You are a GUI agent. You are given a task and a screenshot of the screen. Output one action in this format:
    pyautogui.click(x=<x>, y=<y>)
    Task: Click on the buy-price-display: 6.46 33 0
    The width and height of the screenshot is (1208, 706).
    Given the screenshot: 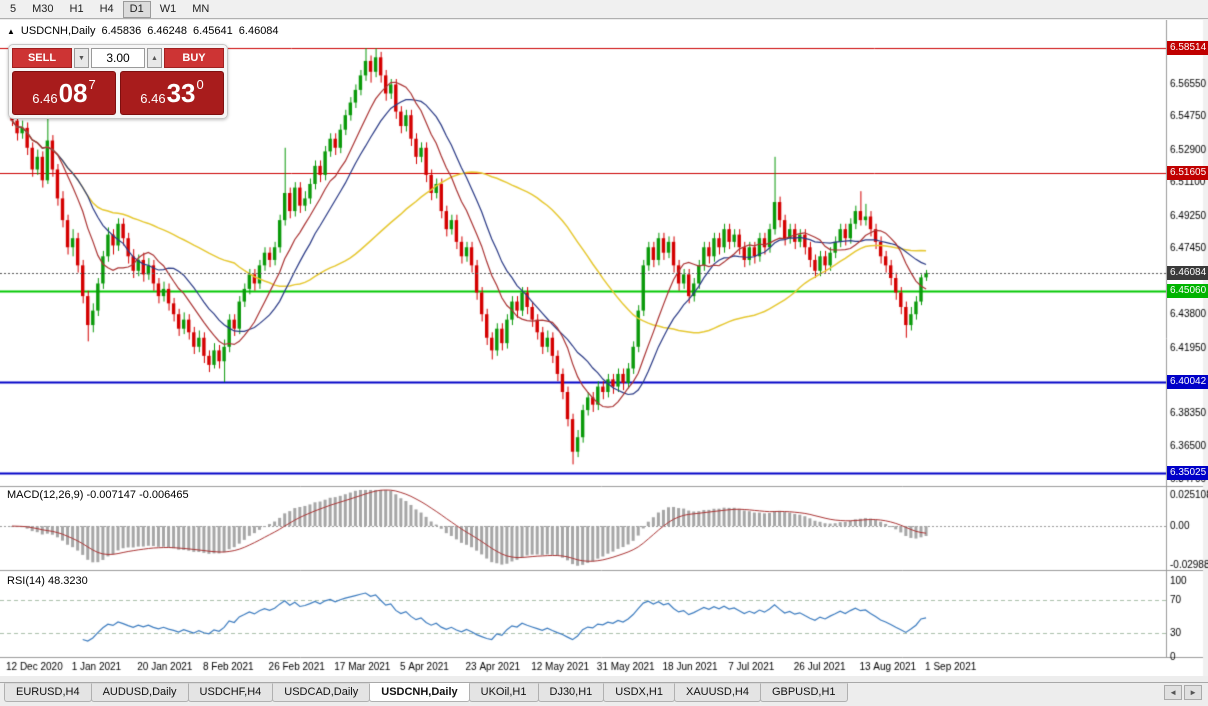 What is the action you would take?
    pyautogui.click(x=172, y=93)
    